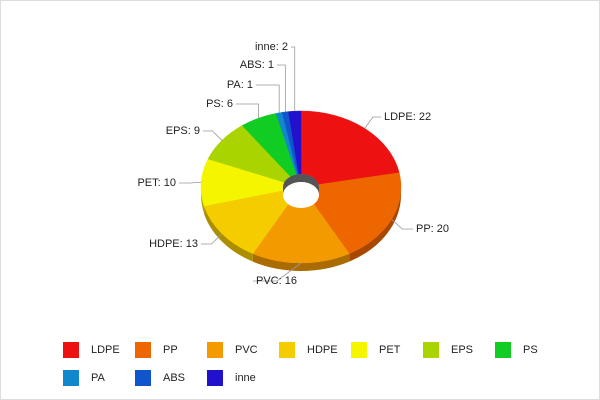 This screenshot has height=400, width=600. What do you see at coordinates (322, 350) in the screenshot?
I see `legend-label: HDPE` at bounding box center [322, 350].